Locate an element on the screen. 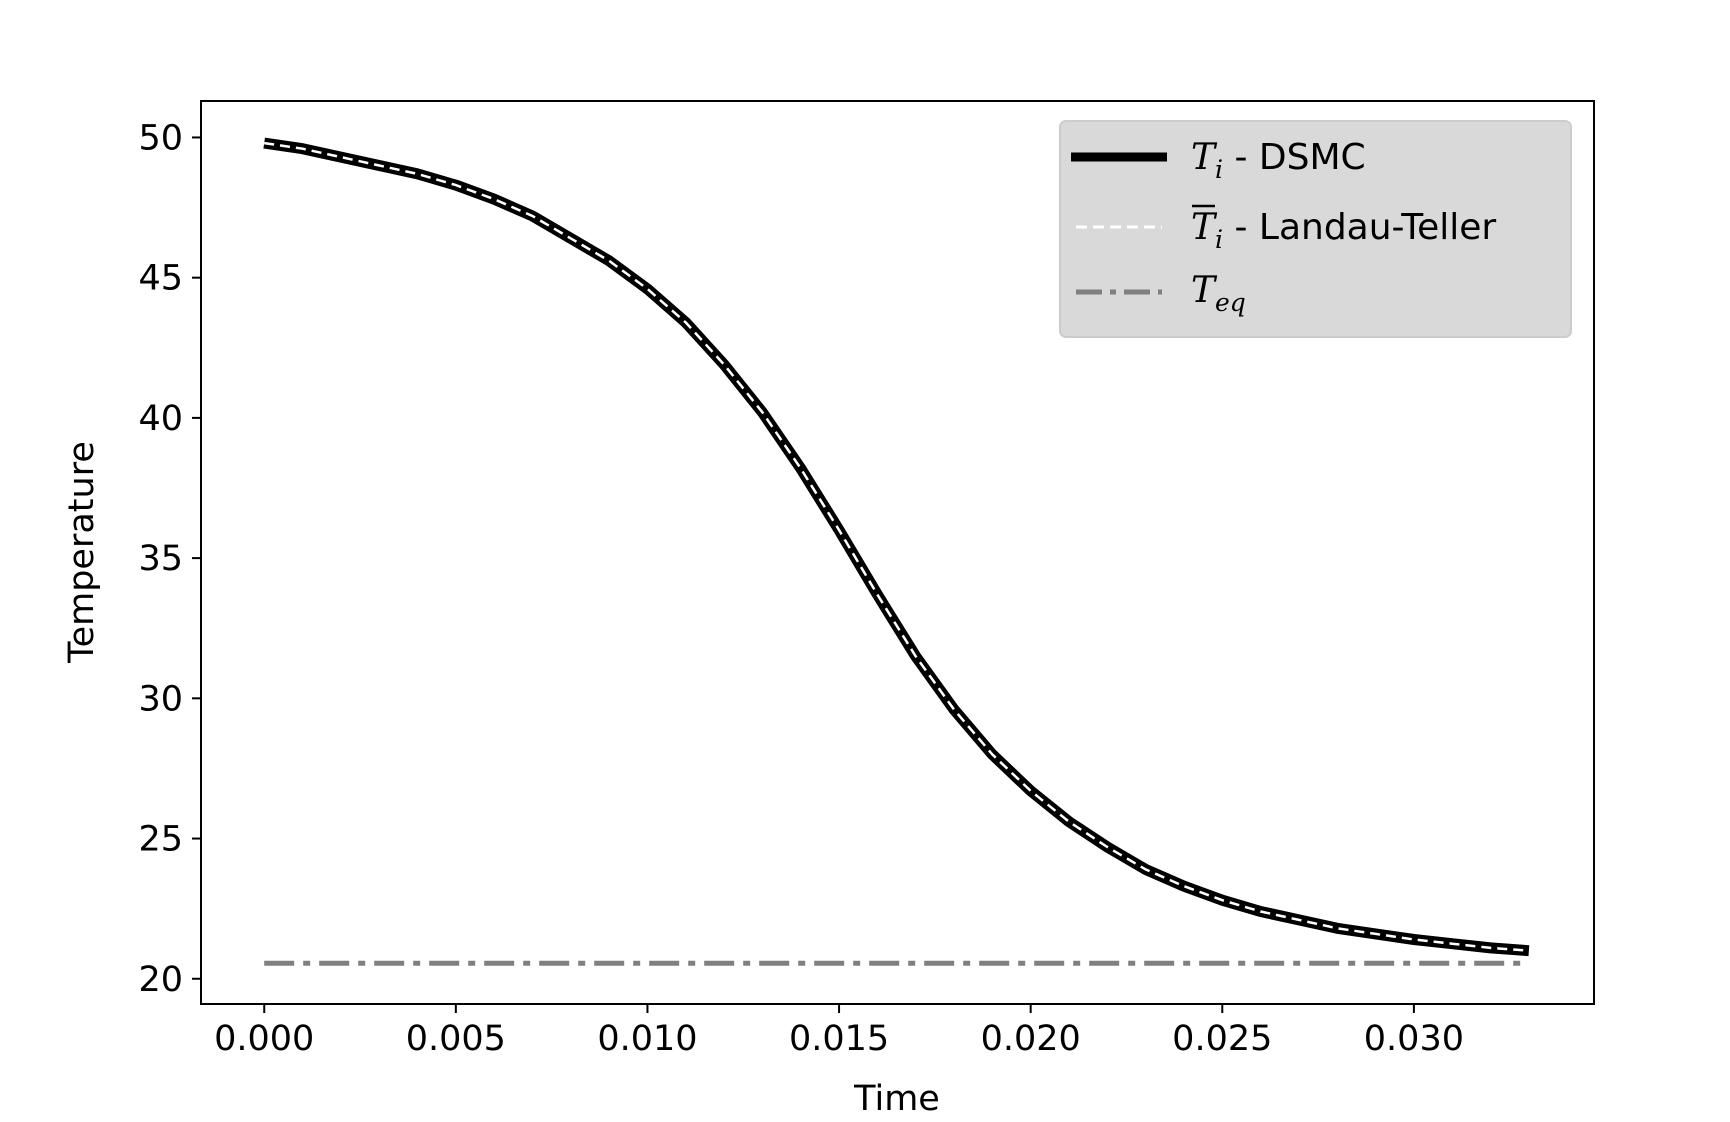 The height and width of the screenshot is (1122, 1730). legend-label-dsmc: Ti - DSMC is located at coordinates (1278, 160).